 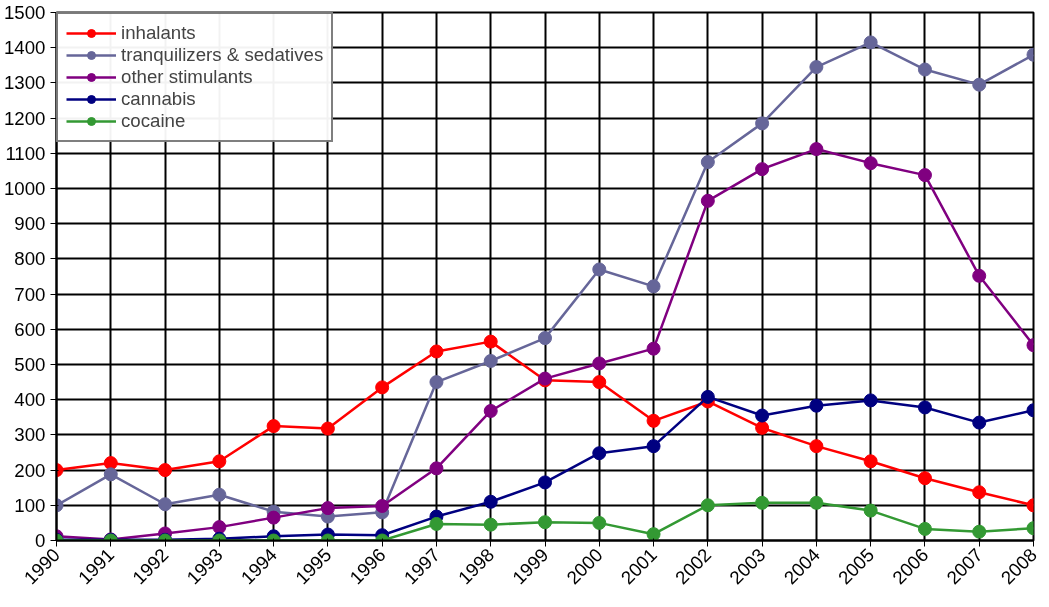 I want to click on y-tick-label: 1000, so click(x=25, y=188).